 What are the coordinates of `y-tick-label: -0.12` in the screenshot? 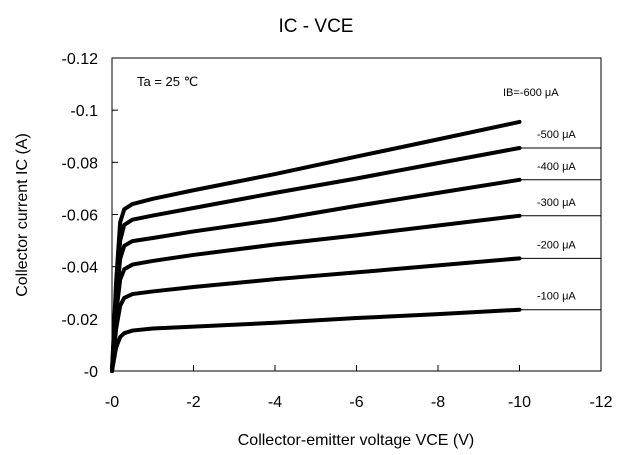 It's located at (80, 59).